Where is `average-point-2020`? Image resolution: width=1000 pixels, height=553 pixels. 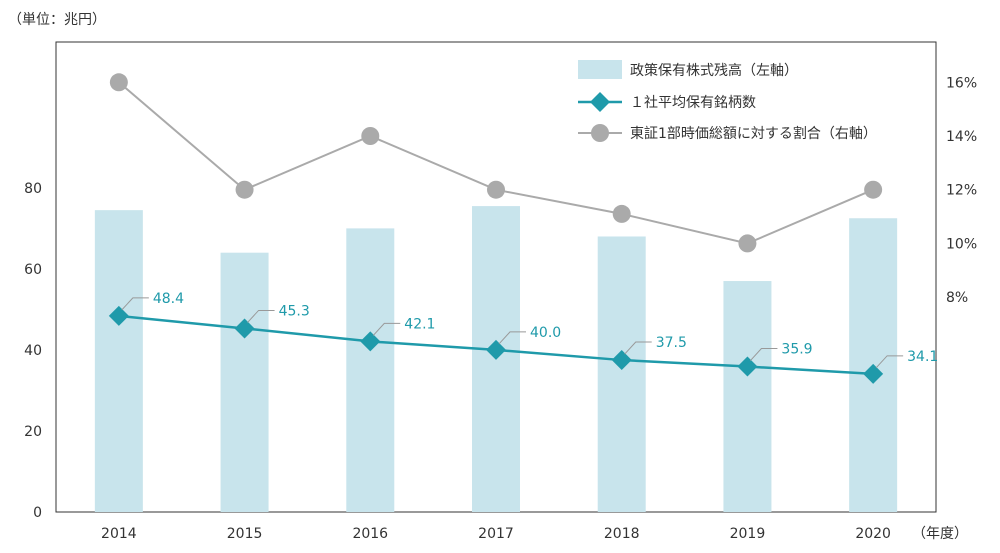 average-point-2020 is located at coordinates (873, 373).